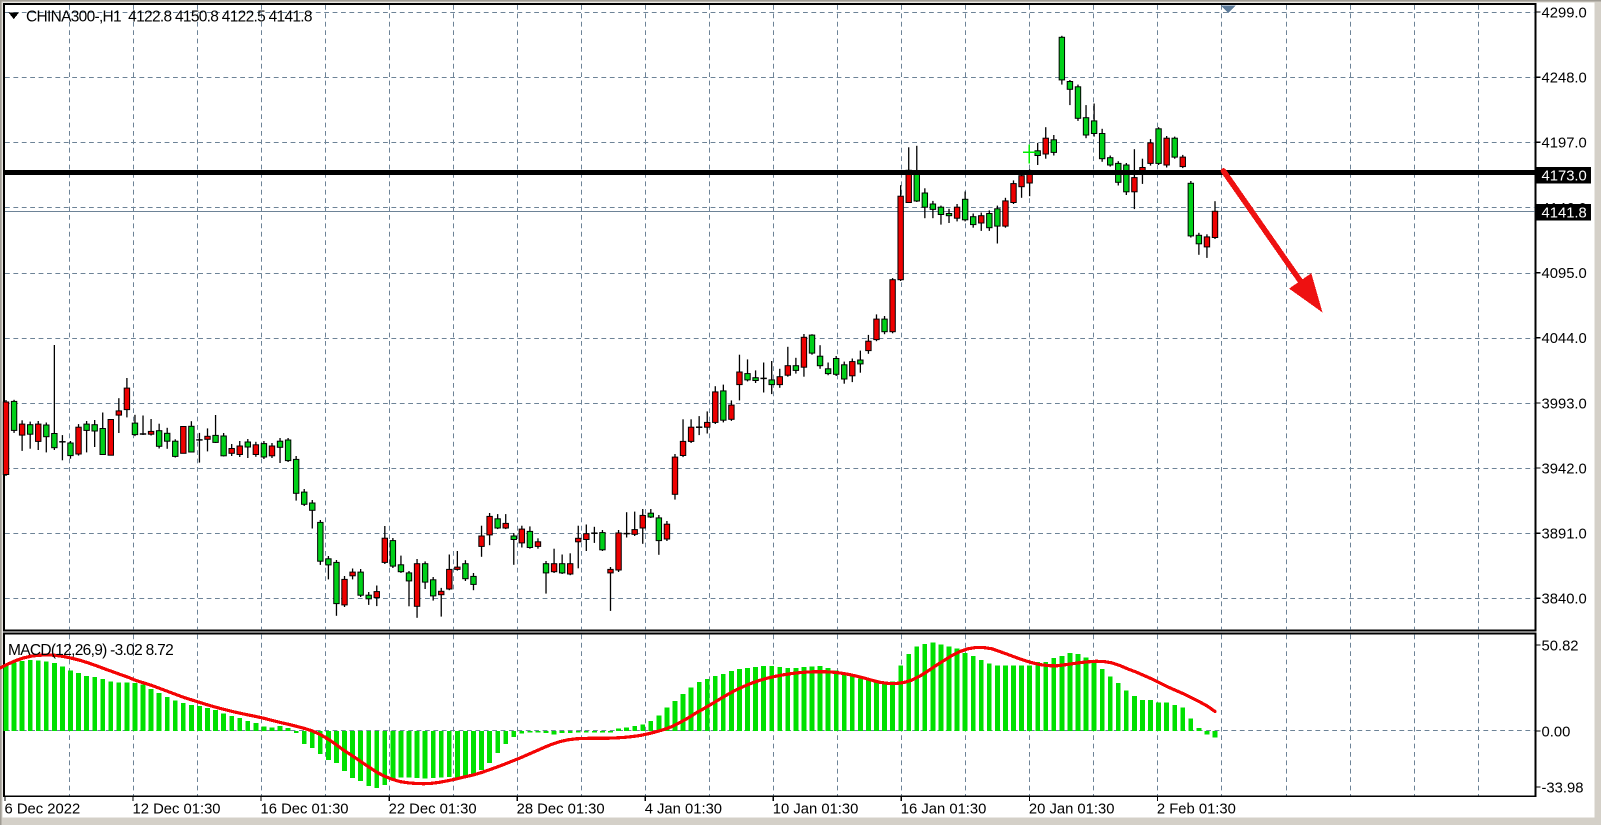 The image size is (1601, 825). What do you see at coordinates (561, 809) in the screenshot?
I see `svg-text: 28 Dec 01:30` at bounding box center [561, 809].